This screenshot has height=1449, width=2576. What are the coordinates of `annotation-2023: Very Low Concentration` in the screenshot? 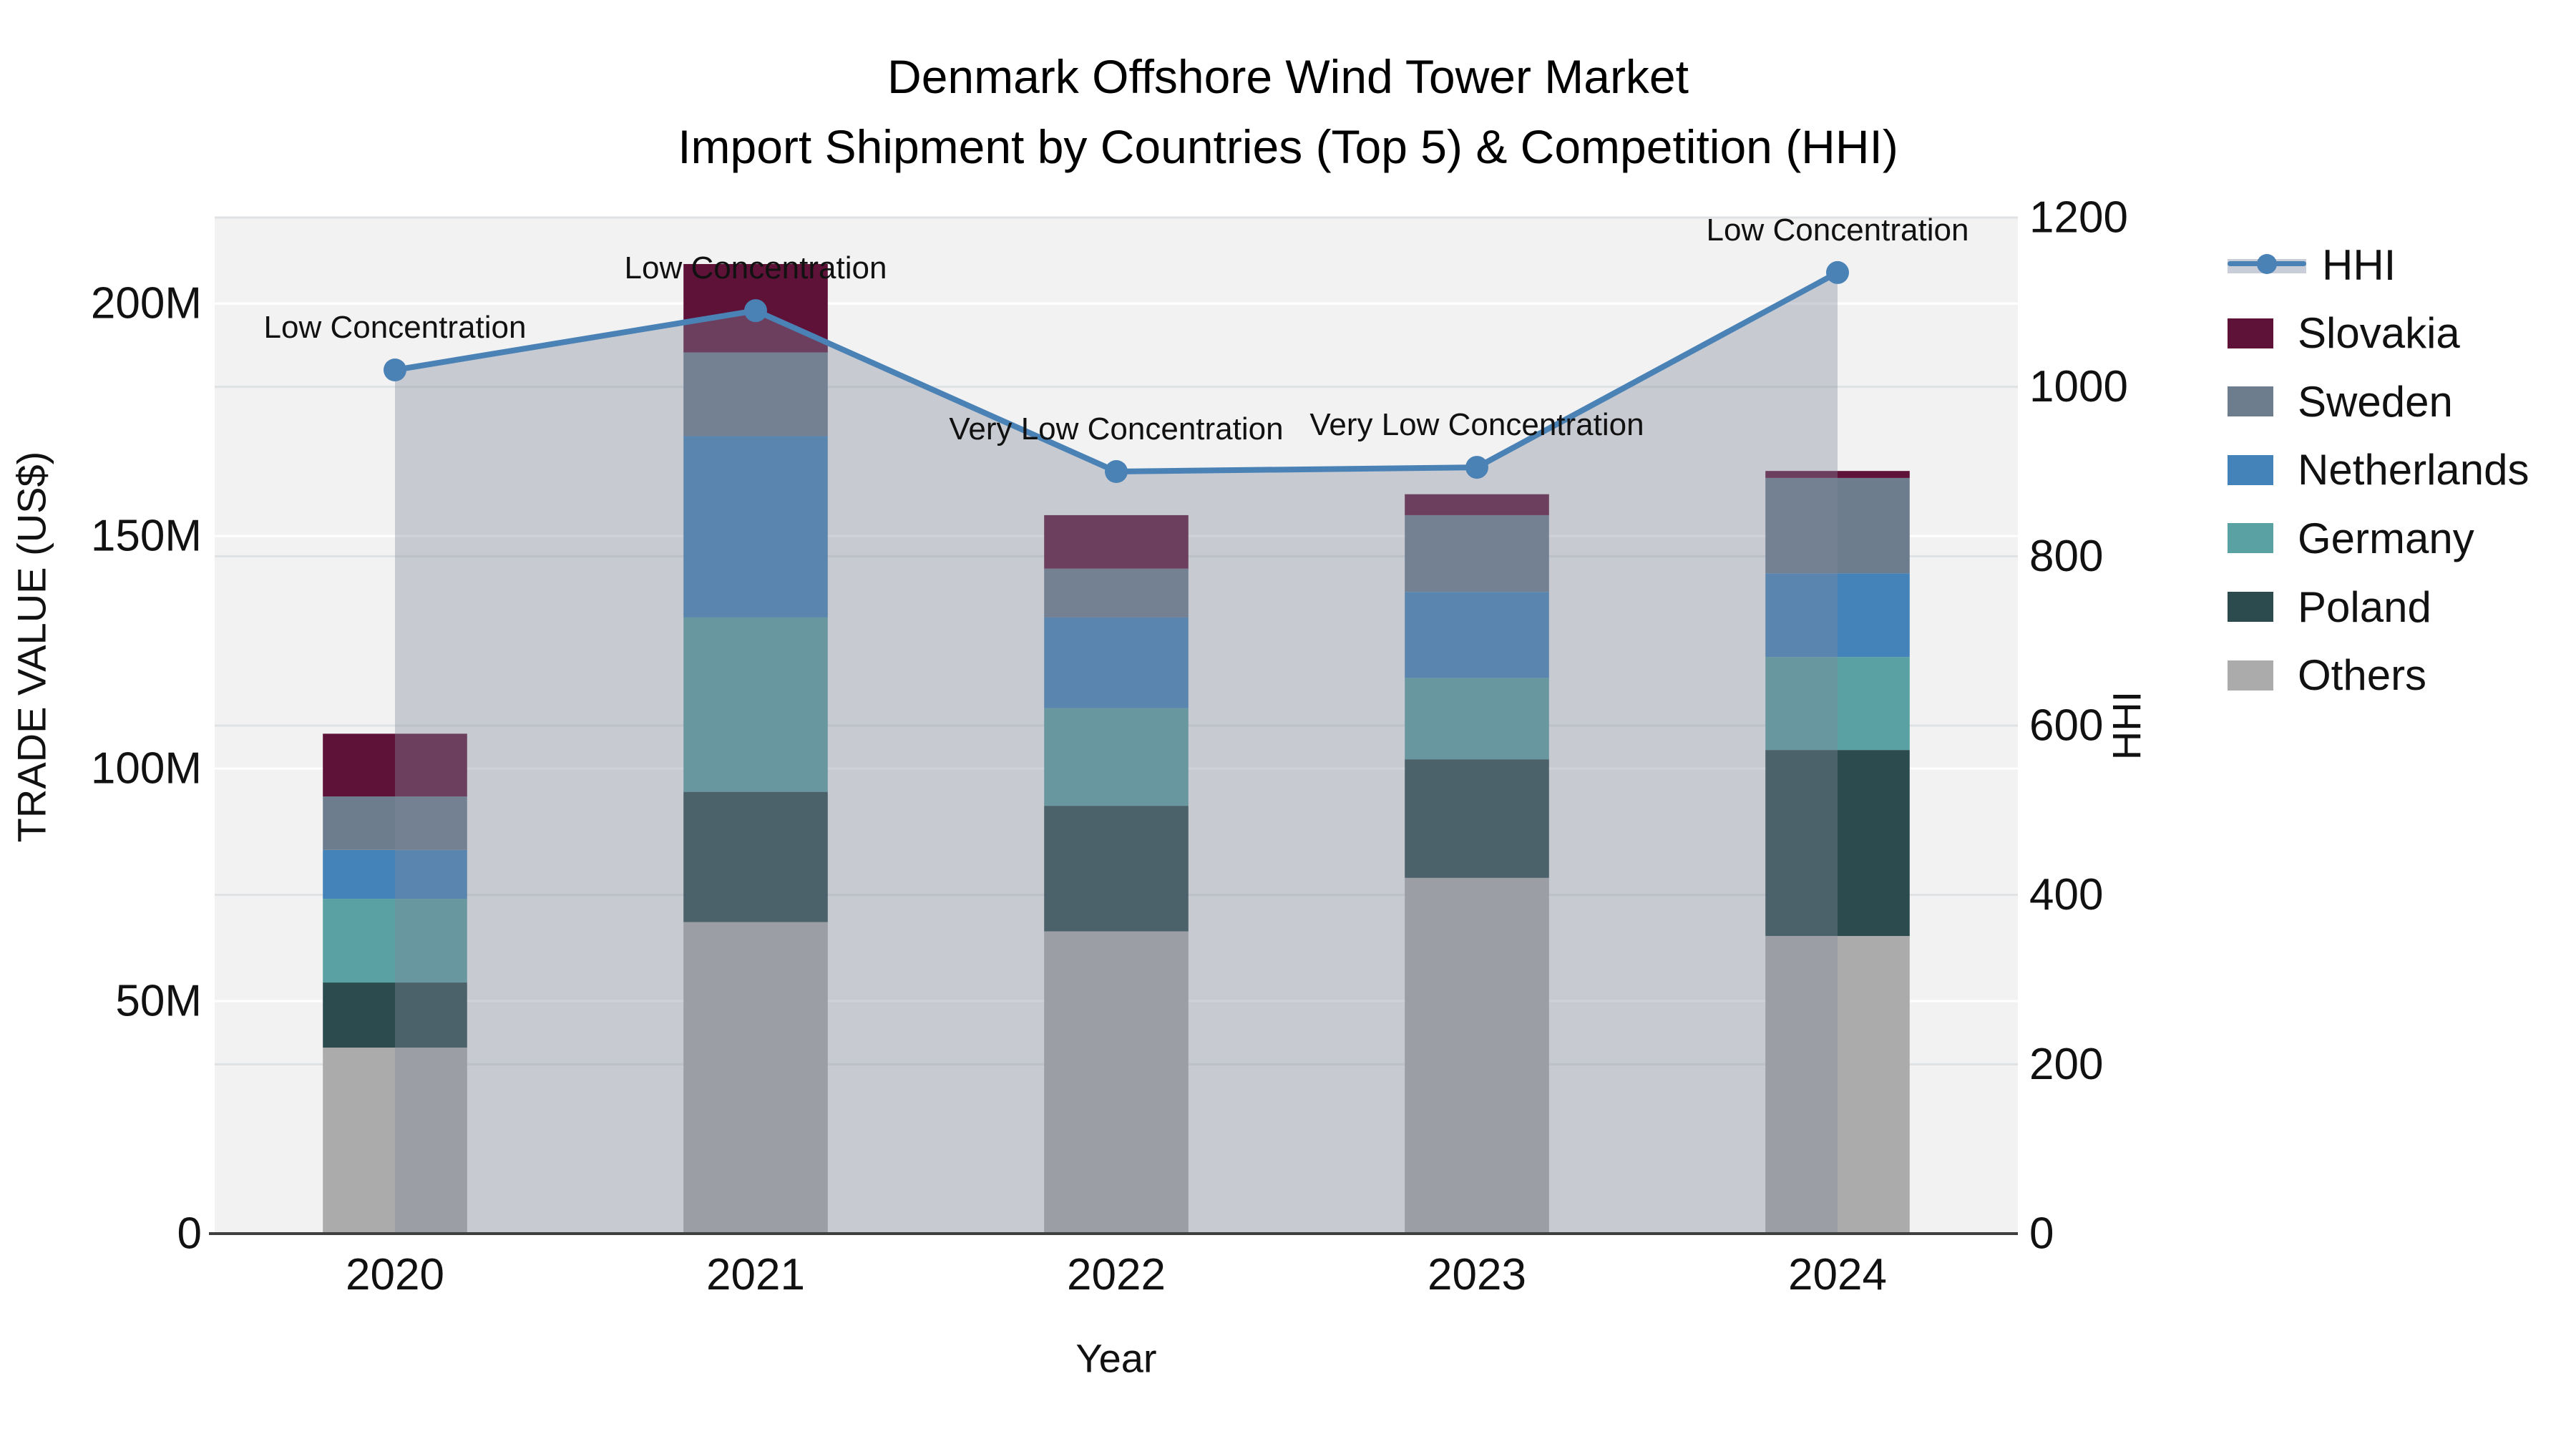 It's located at (1476, 425).